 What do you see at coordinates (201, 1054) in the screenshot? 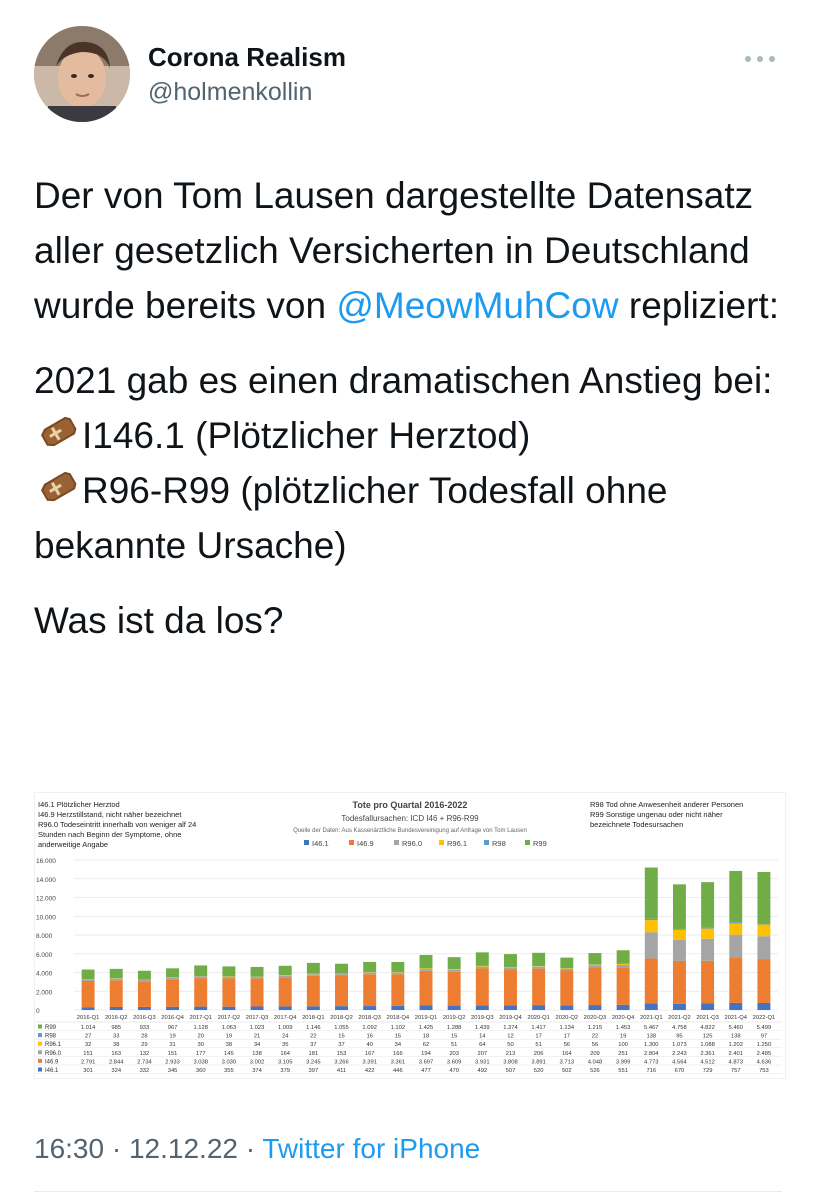
I see `table-cell: 177` at bounding box center [201, 1054].